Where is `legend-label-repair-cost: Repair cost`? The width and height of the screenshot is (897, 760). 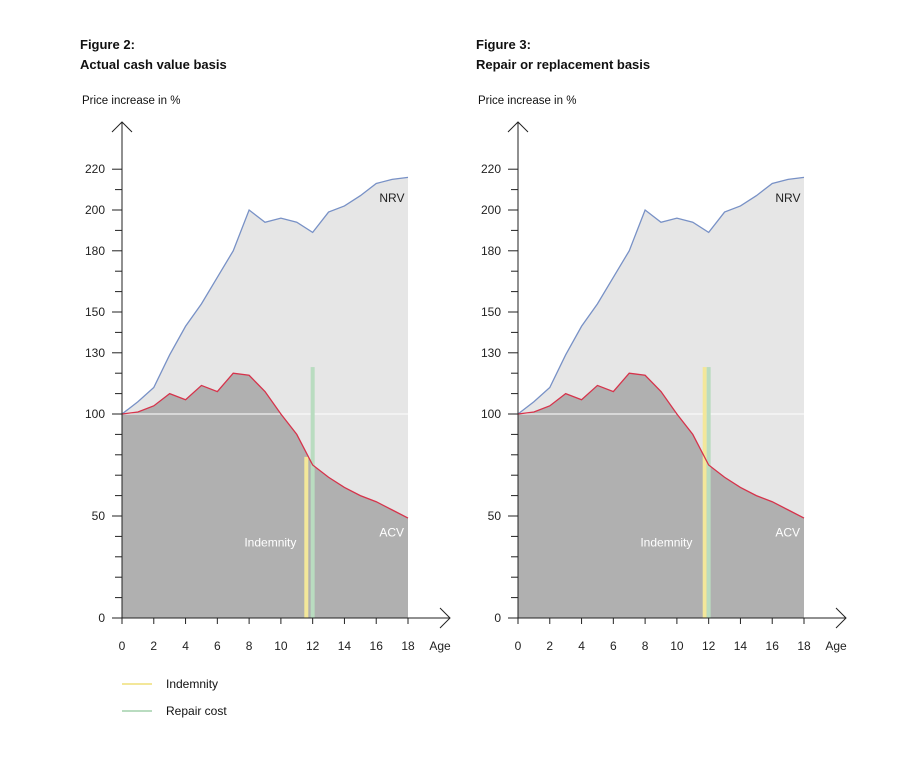 legend-label-repair-cost: Repair cost is located at coordinates (196, 711).